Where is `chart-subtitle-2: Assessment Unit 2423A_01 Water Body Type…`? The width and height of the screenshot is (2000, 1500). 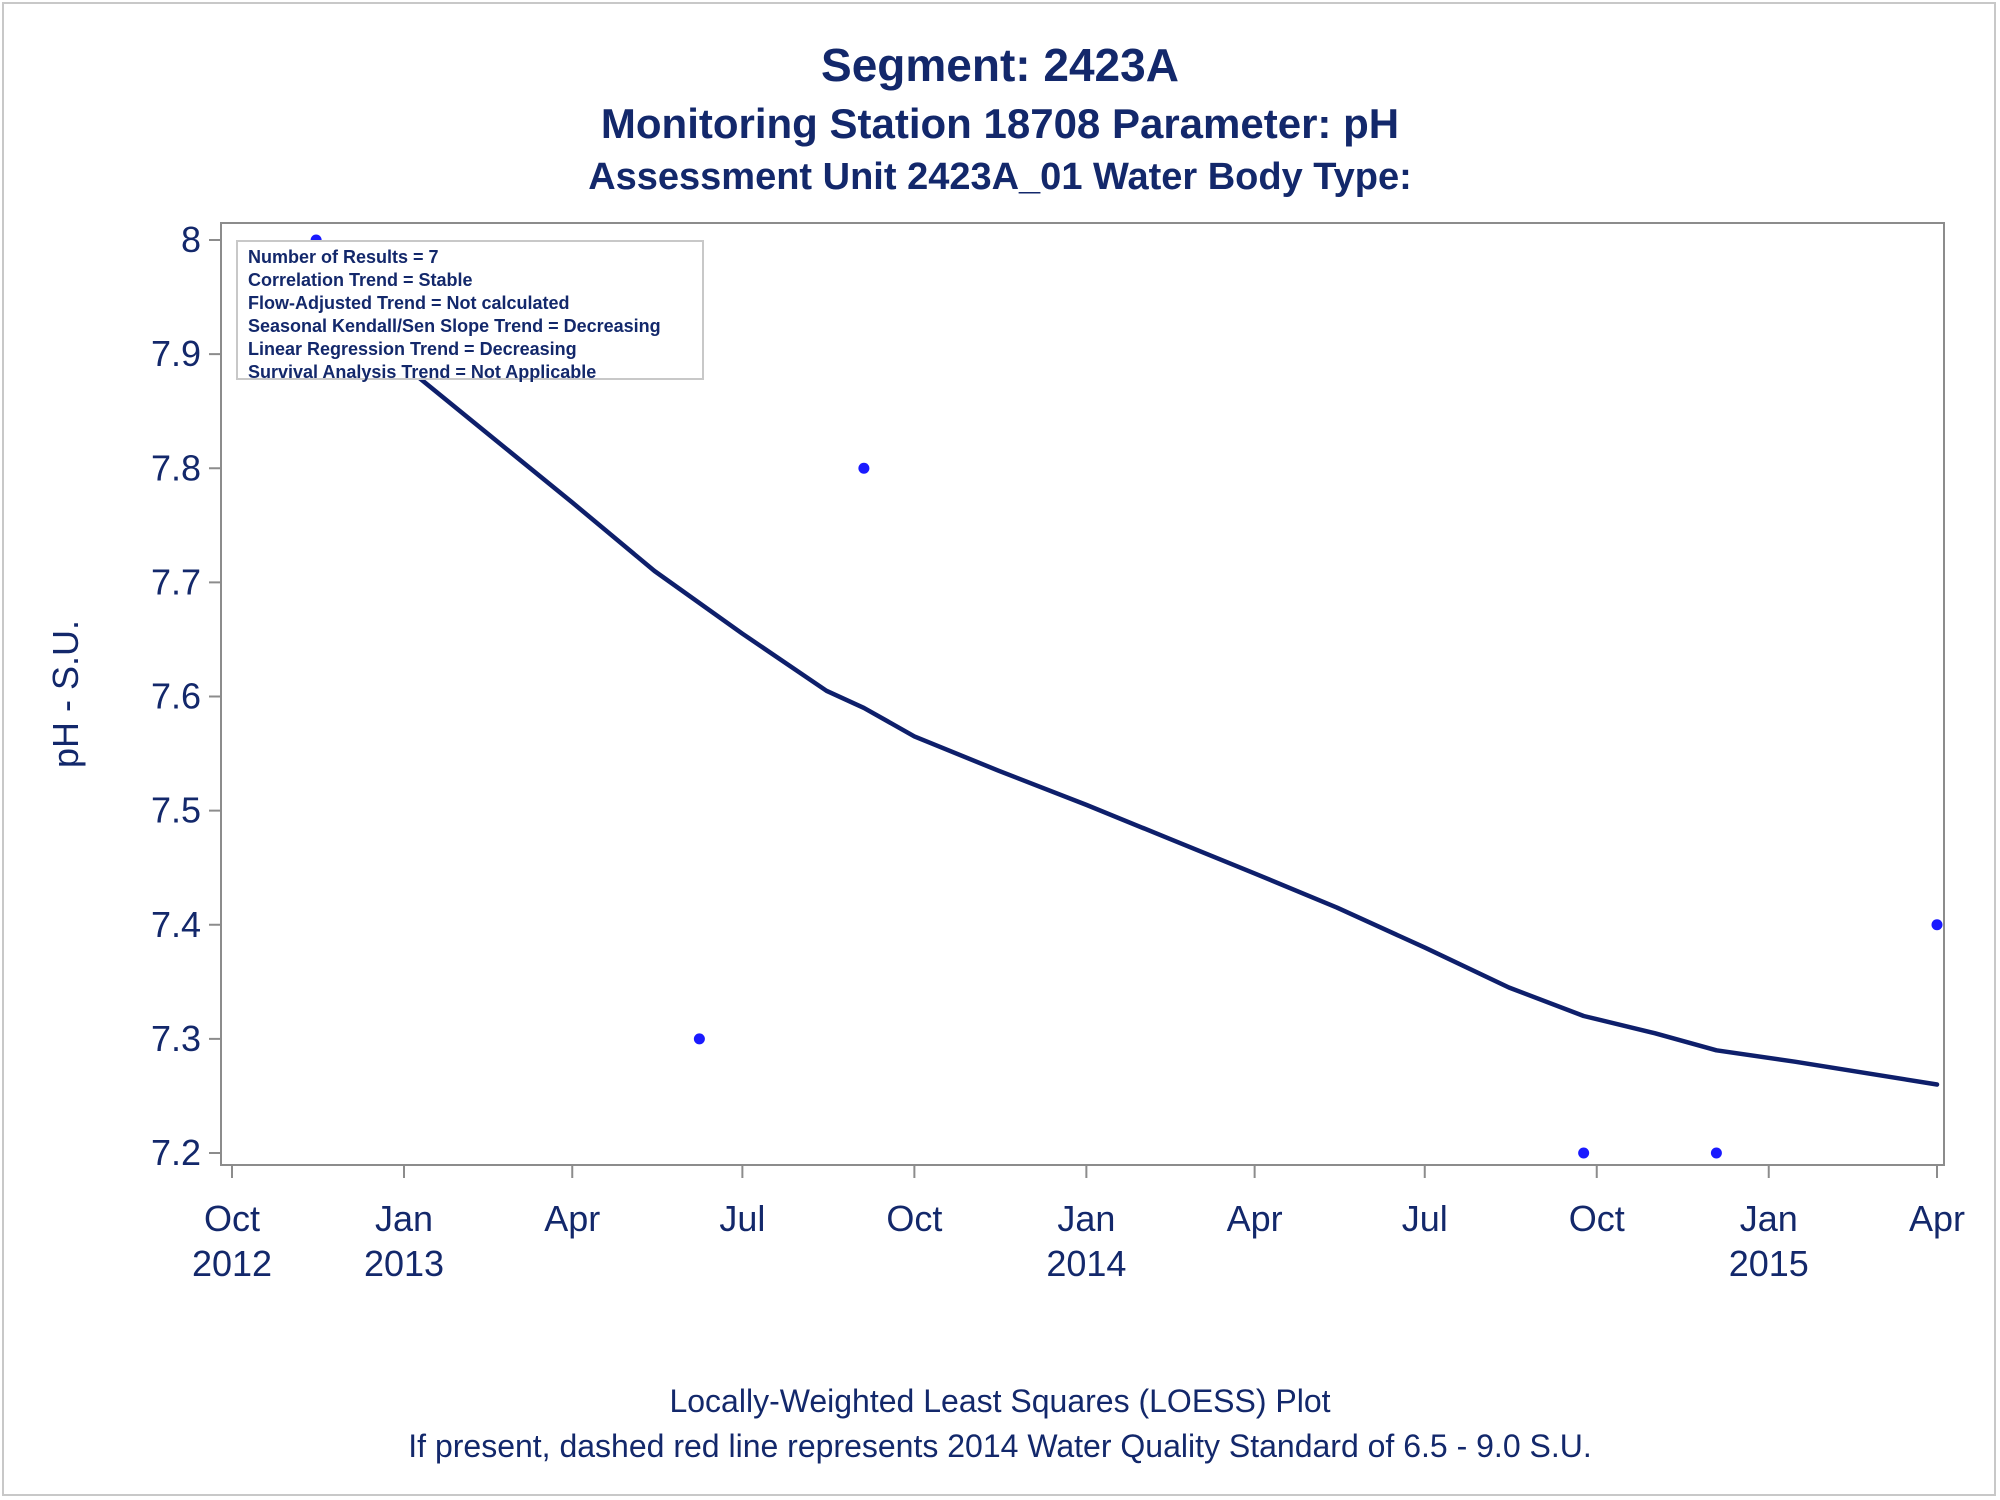
chart-subtitle-2: Assessment Unit 2423A_01 Water Body Type… is located at coordinates (1000, 177).